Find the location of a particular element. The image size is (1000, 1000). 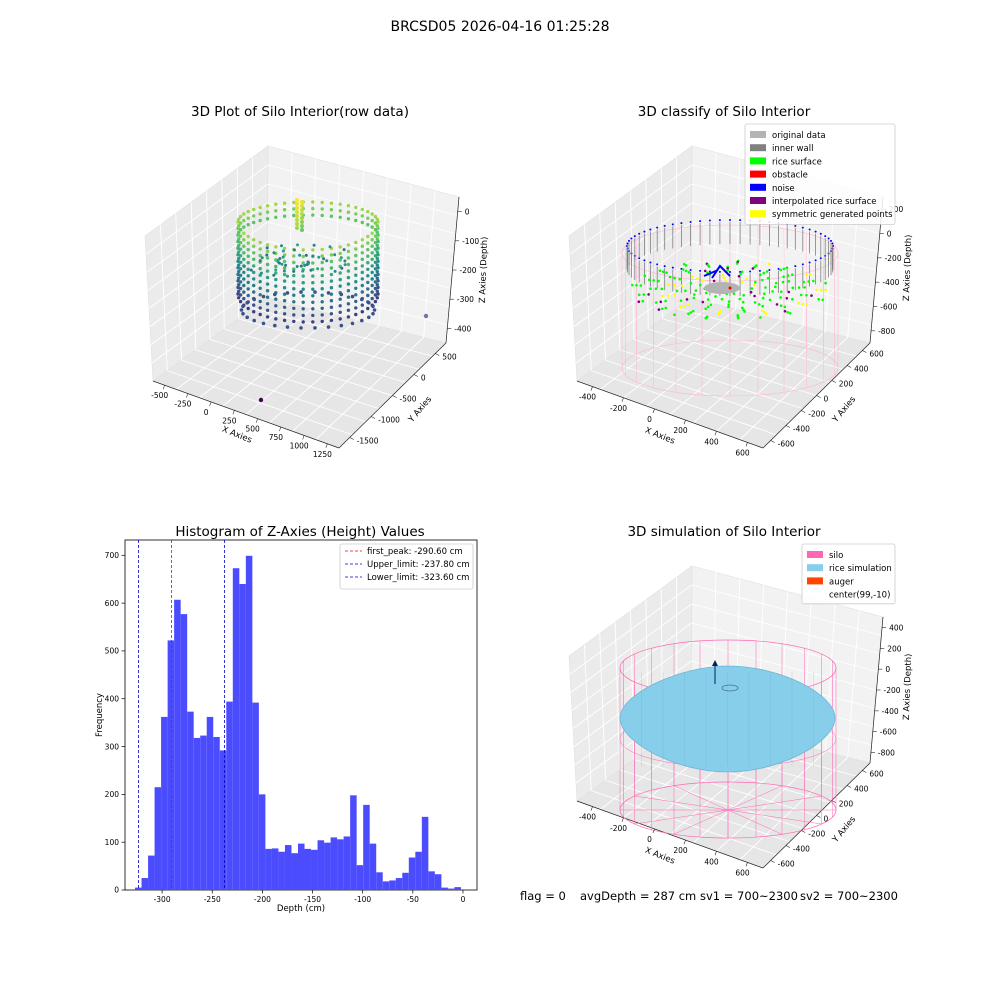

y-tick-label: -600 is located at coordinates (786, 864).